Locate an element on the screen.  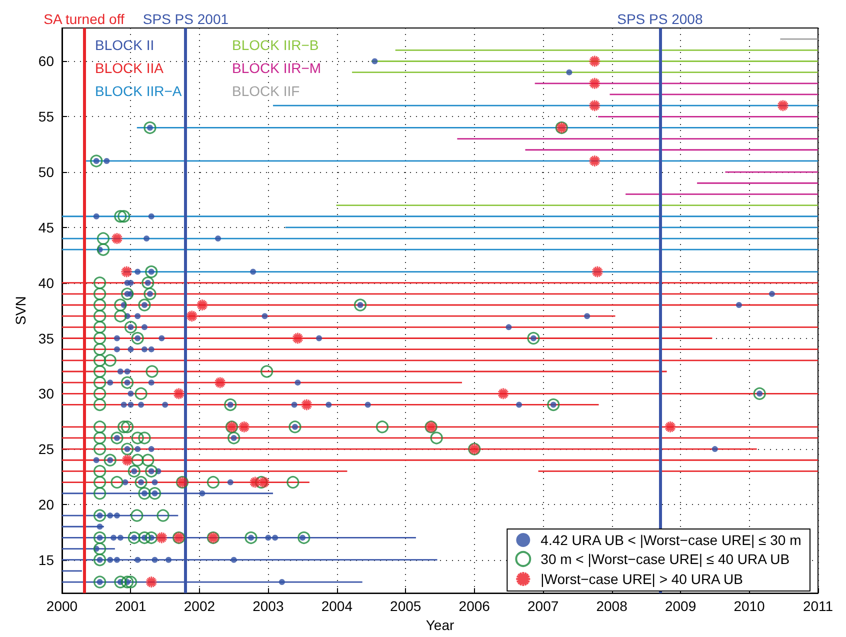
text: BLOCK IIR−B is located at coordinates (275, 45).